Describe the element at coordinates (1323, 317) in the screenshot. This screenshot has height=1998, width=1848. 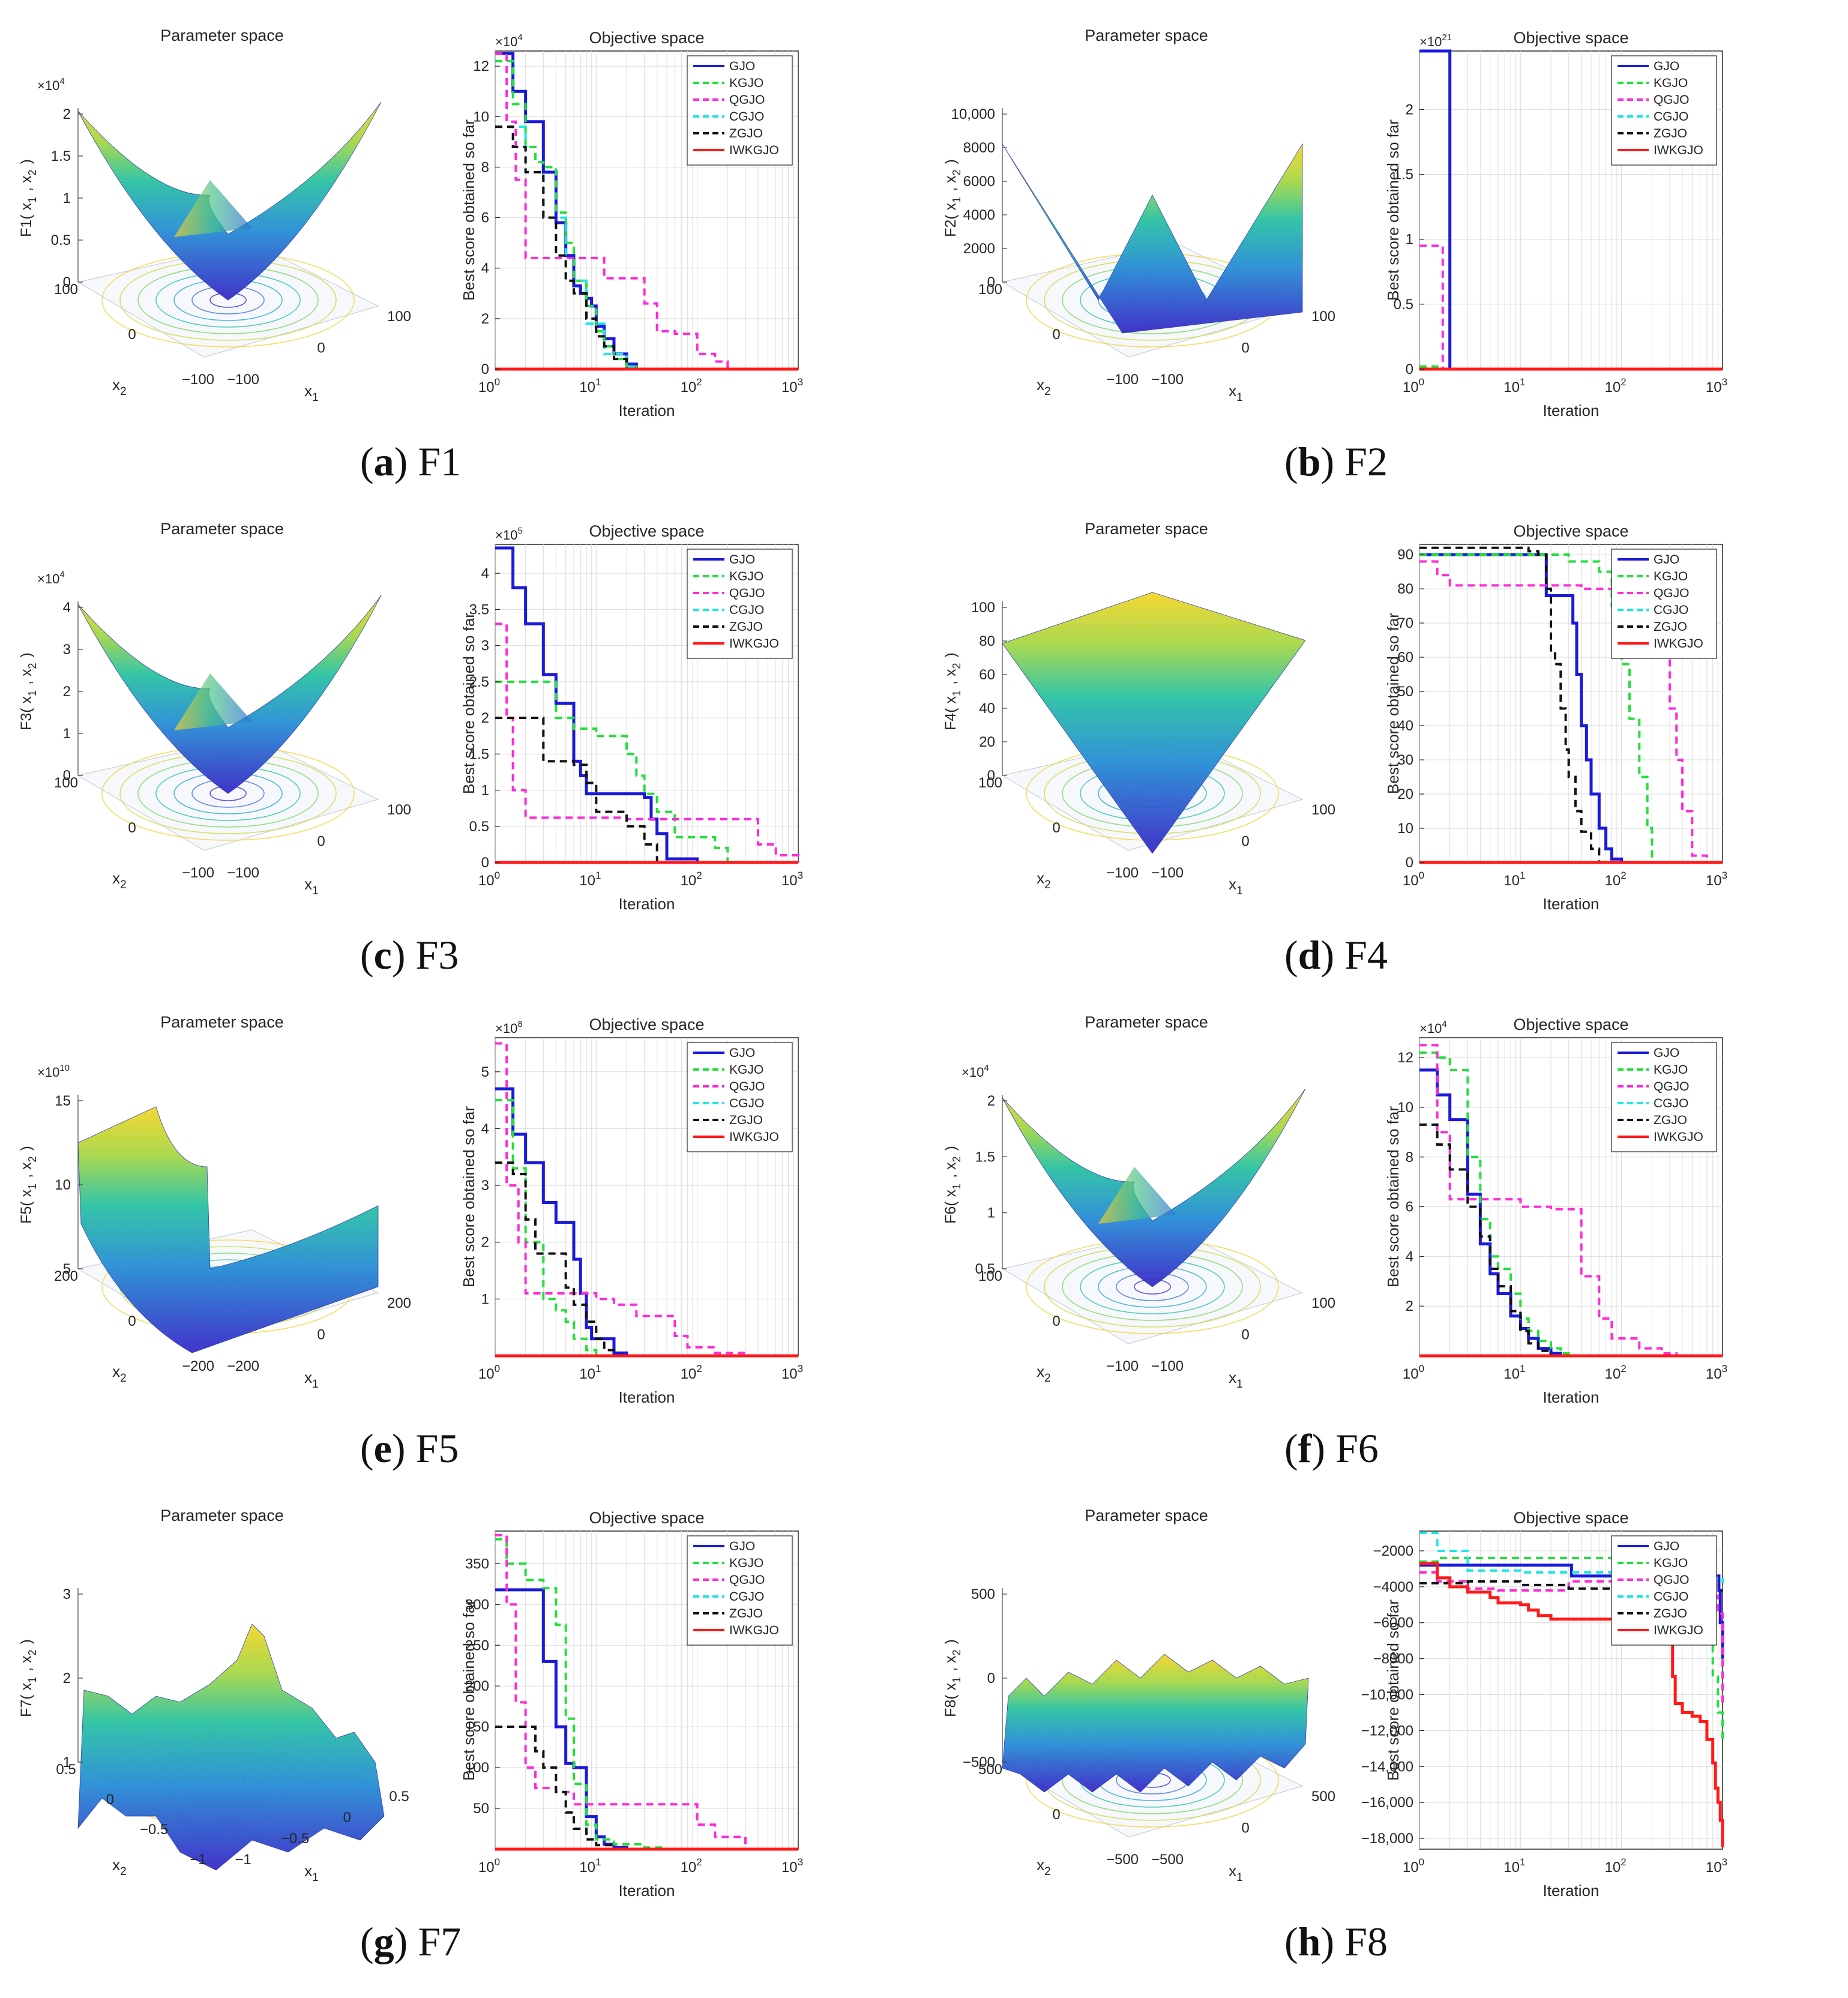
I see `x1-tick-label: 100` at that location.